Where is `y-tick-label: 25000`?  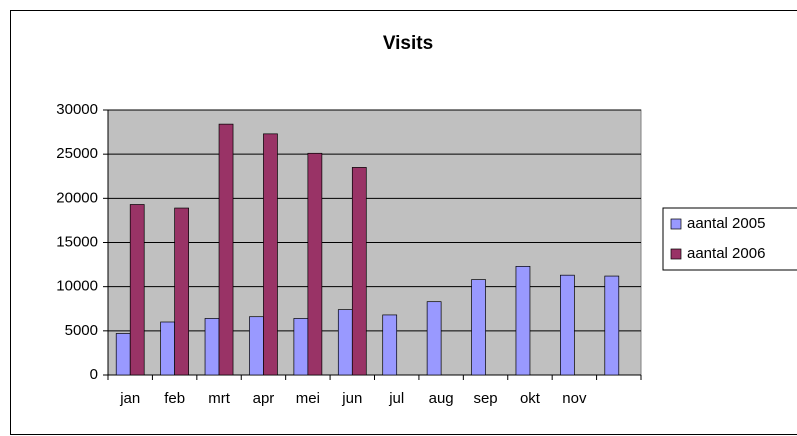
y-tick-label: 25000 is located at coordinates (77, 153).